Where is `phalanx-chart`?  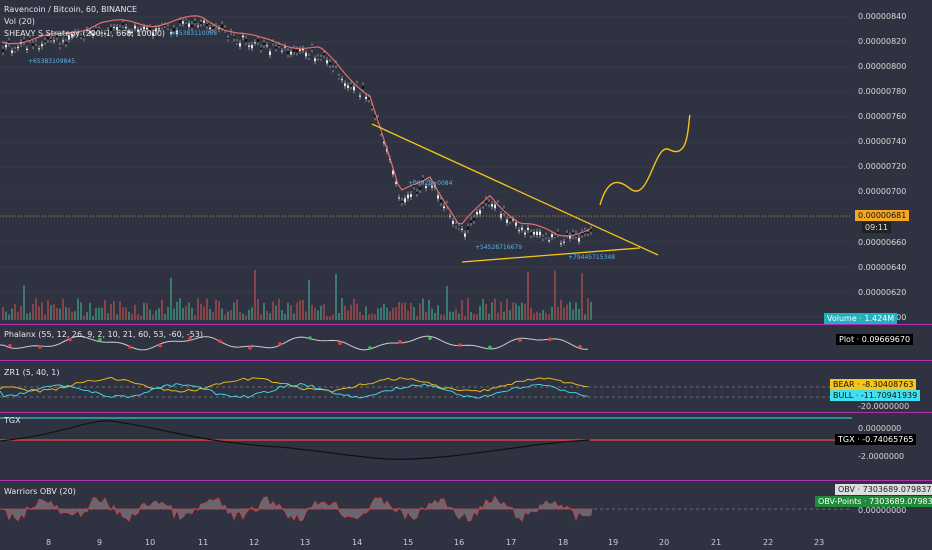 phalanx-chart is located at coordinates (426, 342).